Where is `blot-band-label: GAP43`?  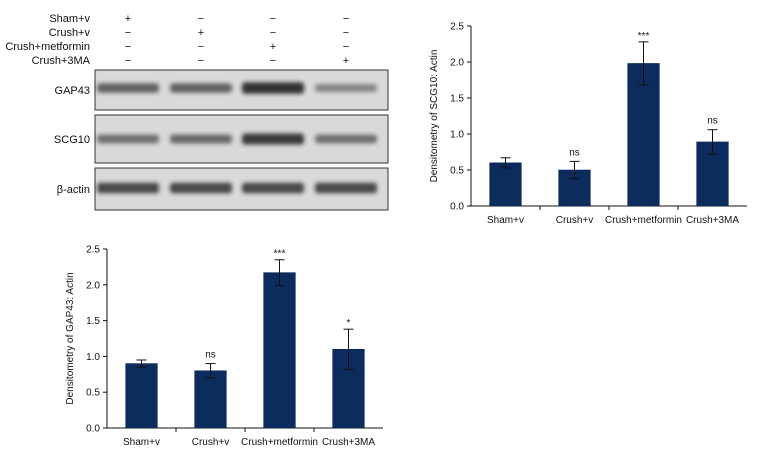
blot-band-label: GAP43 is located at coordinates (72, 91).